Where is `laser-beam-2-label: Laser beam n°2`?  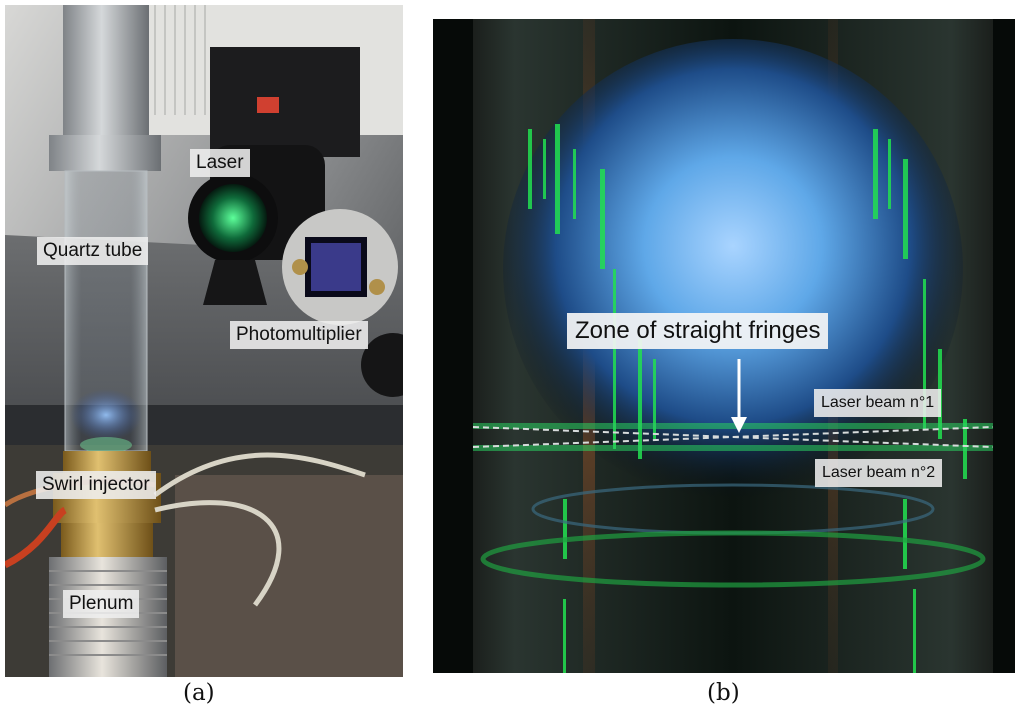
laser-beam-2-label: Laser beam n°2 is located at coordinates (879, 473).